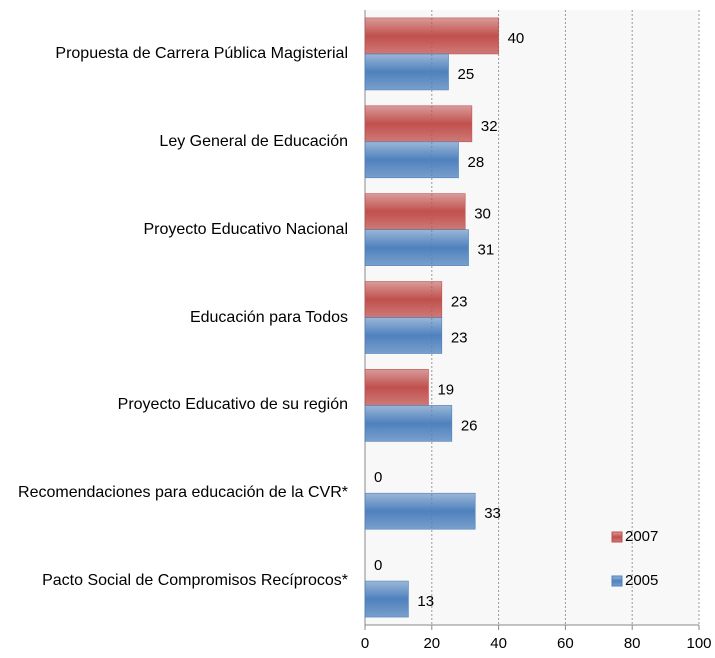 The image size is (715, 658). I want to click on x-tick-label: 40, so click(498, 643).